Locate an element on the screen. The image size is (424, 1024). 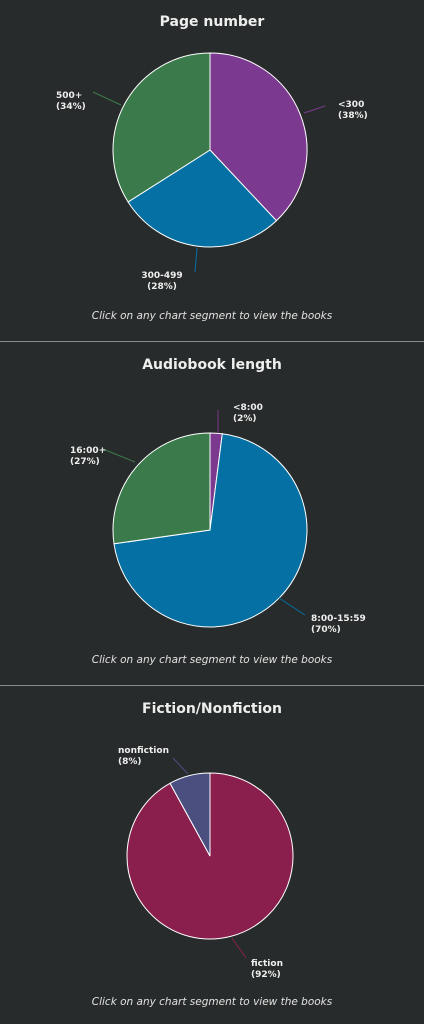
slice-label: 16:00+ is located at coordinates (88, 451).